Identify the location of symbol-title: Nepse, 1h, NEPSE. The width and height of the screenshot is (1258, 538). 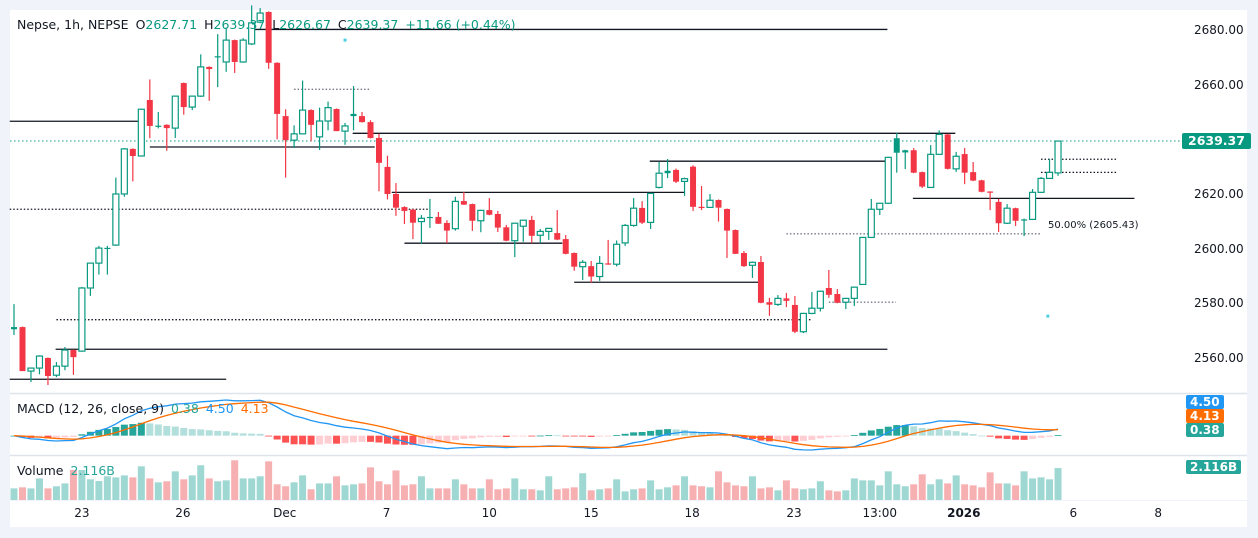
(73, 24).